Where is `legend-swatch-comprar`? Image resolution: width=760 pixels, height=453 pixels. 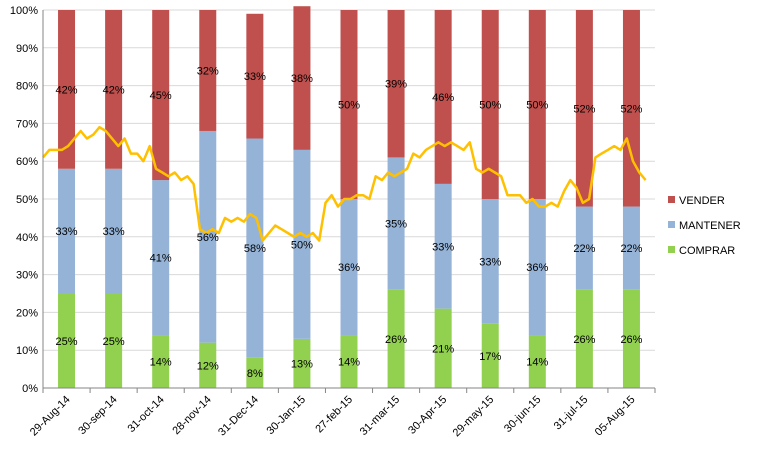 legend-swatch-comprar is located at coordinates (671, 249).